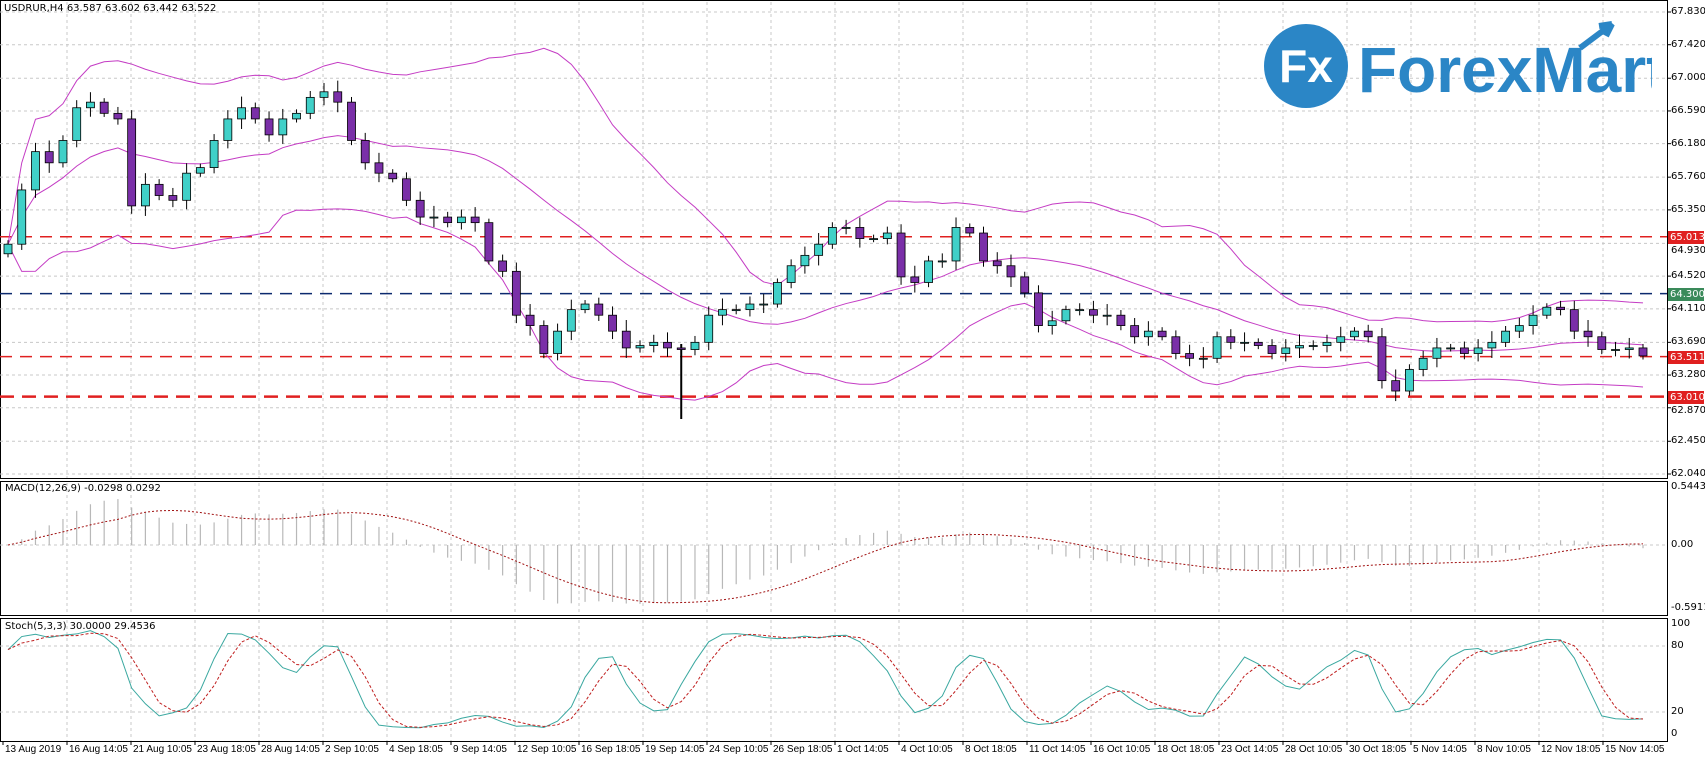 Image resolution: width=1705 pixels, height=759 pixels. I want to click on time-axis-label: 26 Sep 18:05, so click(803, 749).